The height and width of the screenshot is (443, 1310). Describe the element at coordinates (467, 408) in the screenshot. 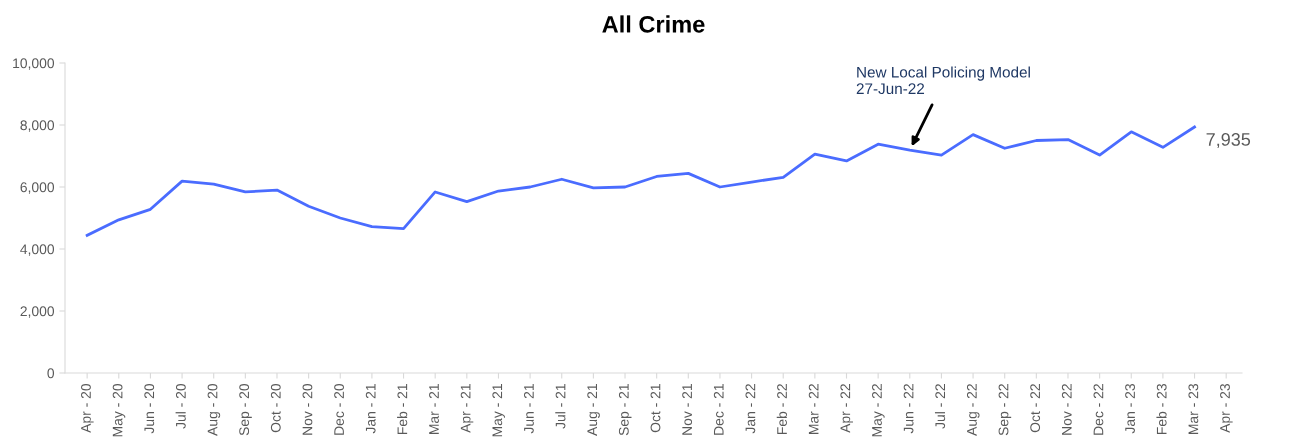

I see `x-tick-label: Apr - 21` at that location.